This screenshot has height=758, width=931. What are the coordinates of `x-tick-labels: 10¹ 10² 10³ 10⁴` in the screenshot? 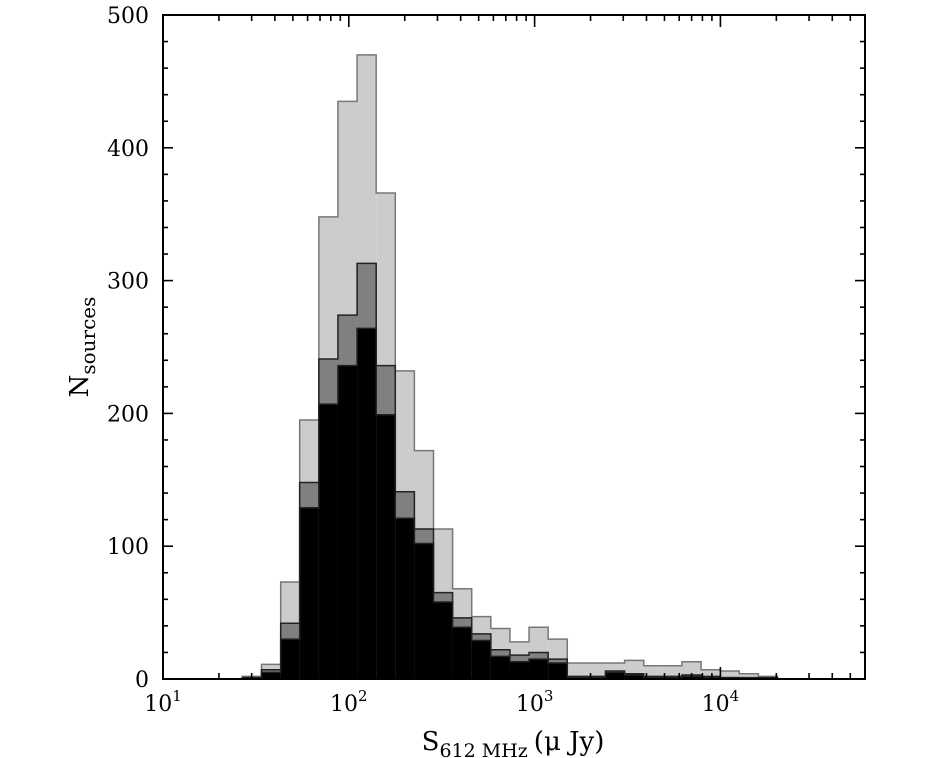 It's located at (441, 702).